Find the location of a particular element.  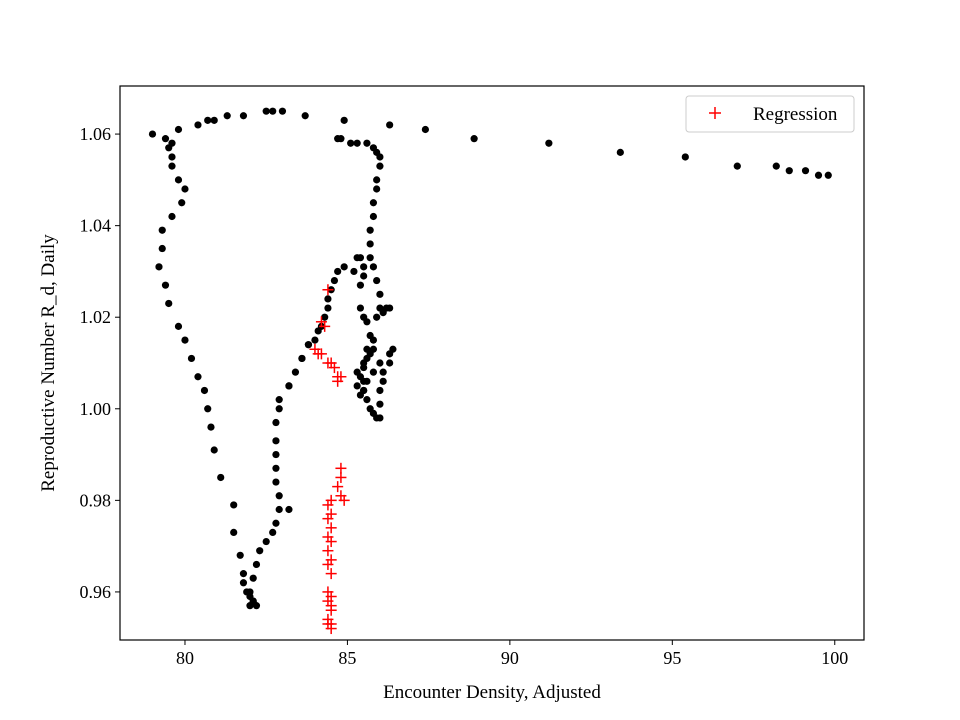

x-tick-label: 80 is located at coordinates (185, 658).